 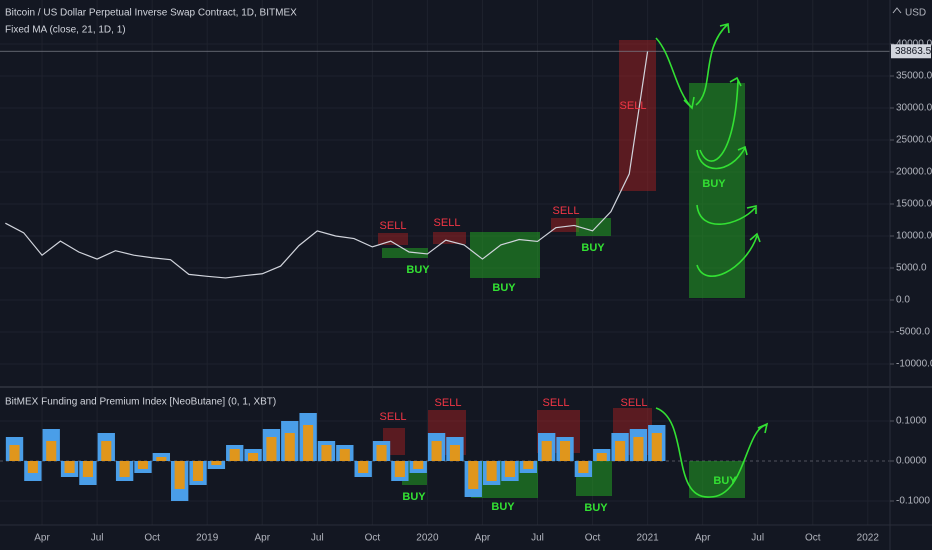 What do you see at coordinates (911, 268) in the screenshot?
I see `y-tick-label: 5000.0` at bounding box center [911, 268].